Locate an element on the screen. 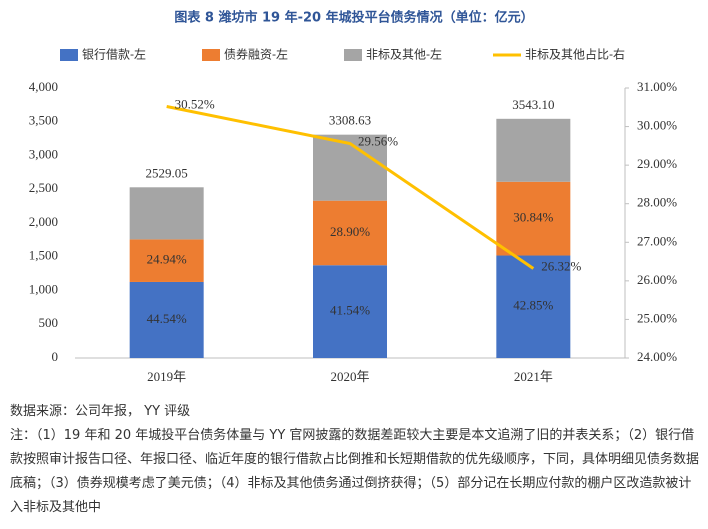  legend-label: 债券融资-左 is located at coordinates (256, 54).